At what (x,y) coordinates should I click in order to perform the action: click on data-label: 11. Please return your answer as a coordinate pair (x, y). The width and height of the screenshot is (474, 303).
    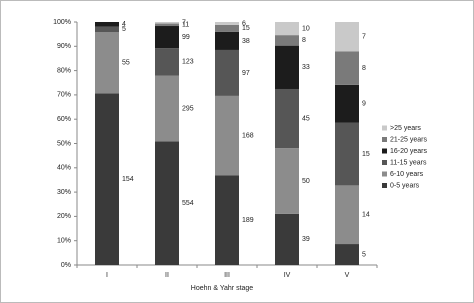
    Looking at the image, I should click on (185, 25).